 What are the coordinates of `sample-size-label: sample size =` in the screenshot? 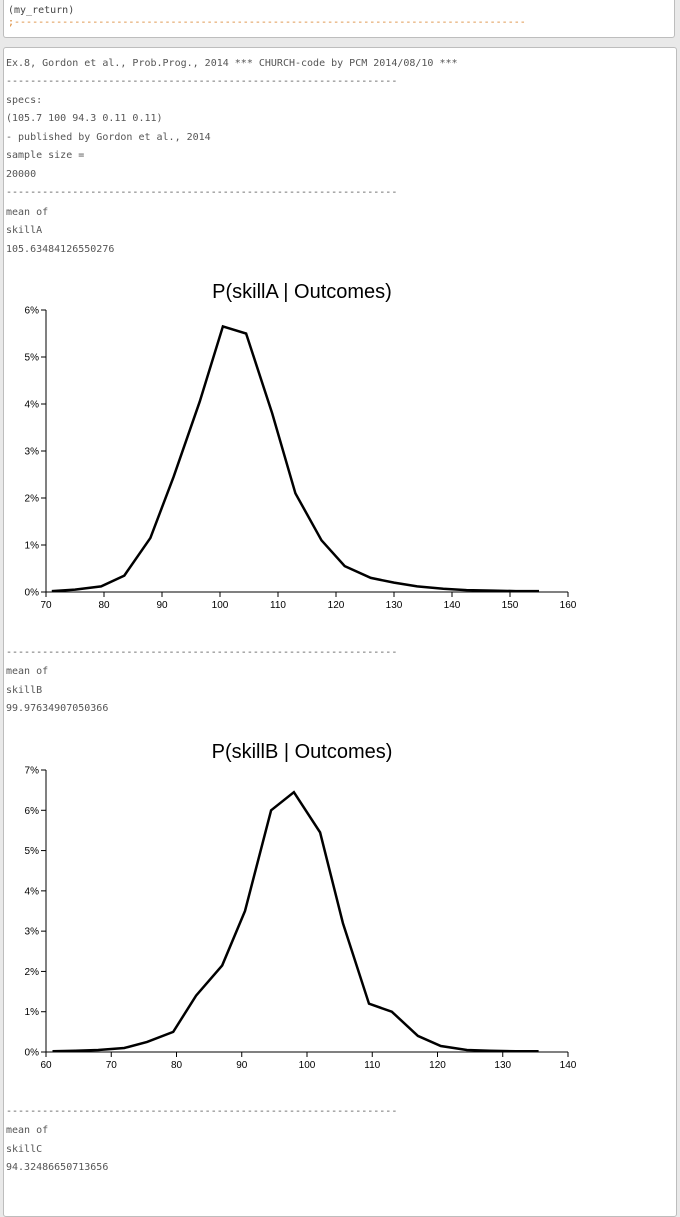 It's located at (45, 155).